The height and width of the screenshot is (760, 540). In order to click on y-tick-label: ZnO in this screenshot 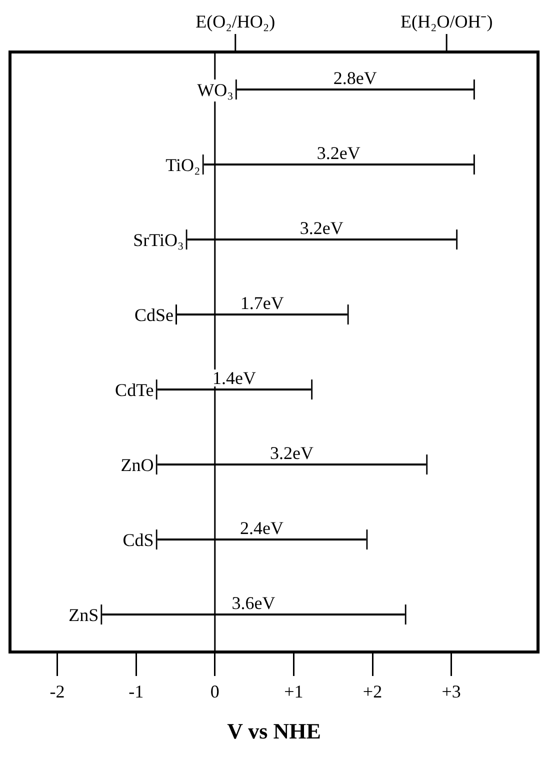, I will do `click(137, 465)`.